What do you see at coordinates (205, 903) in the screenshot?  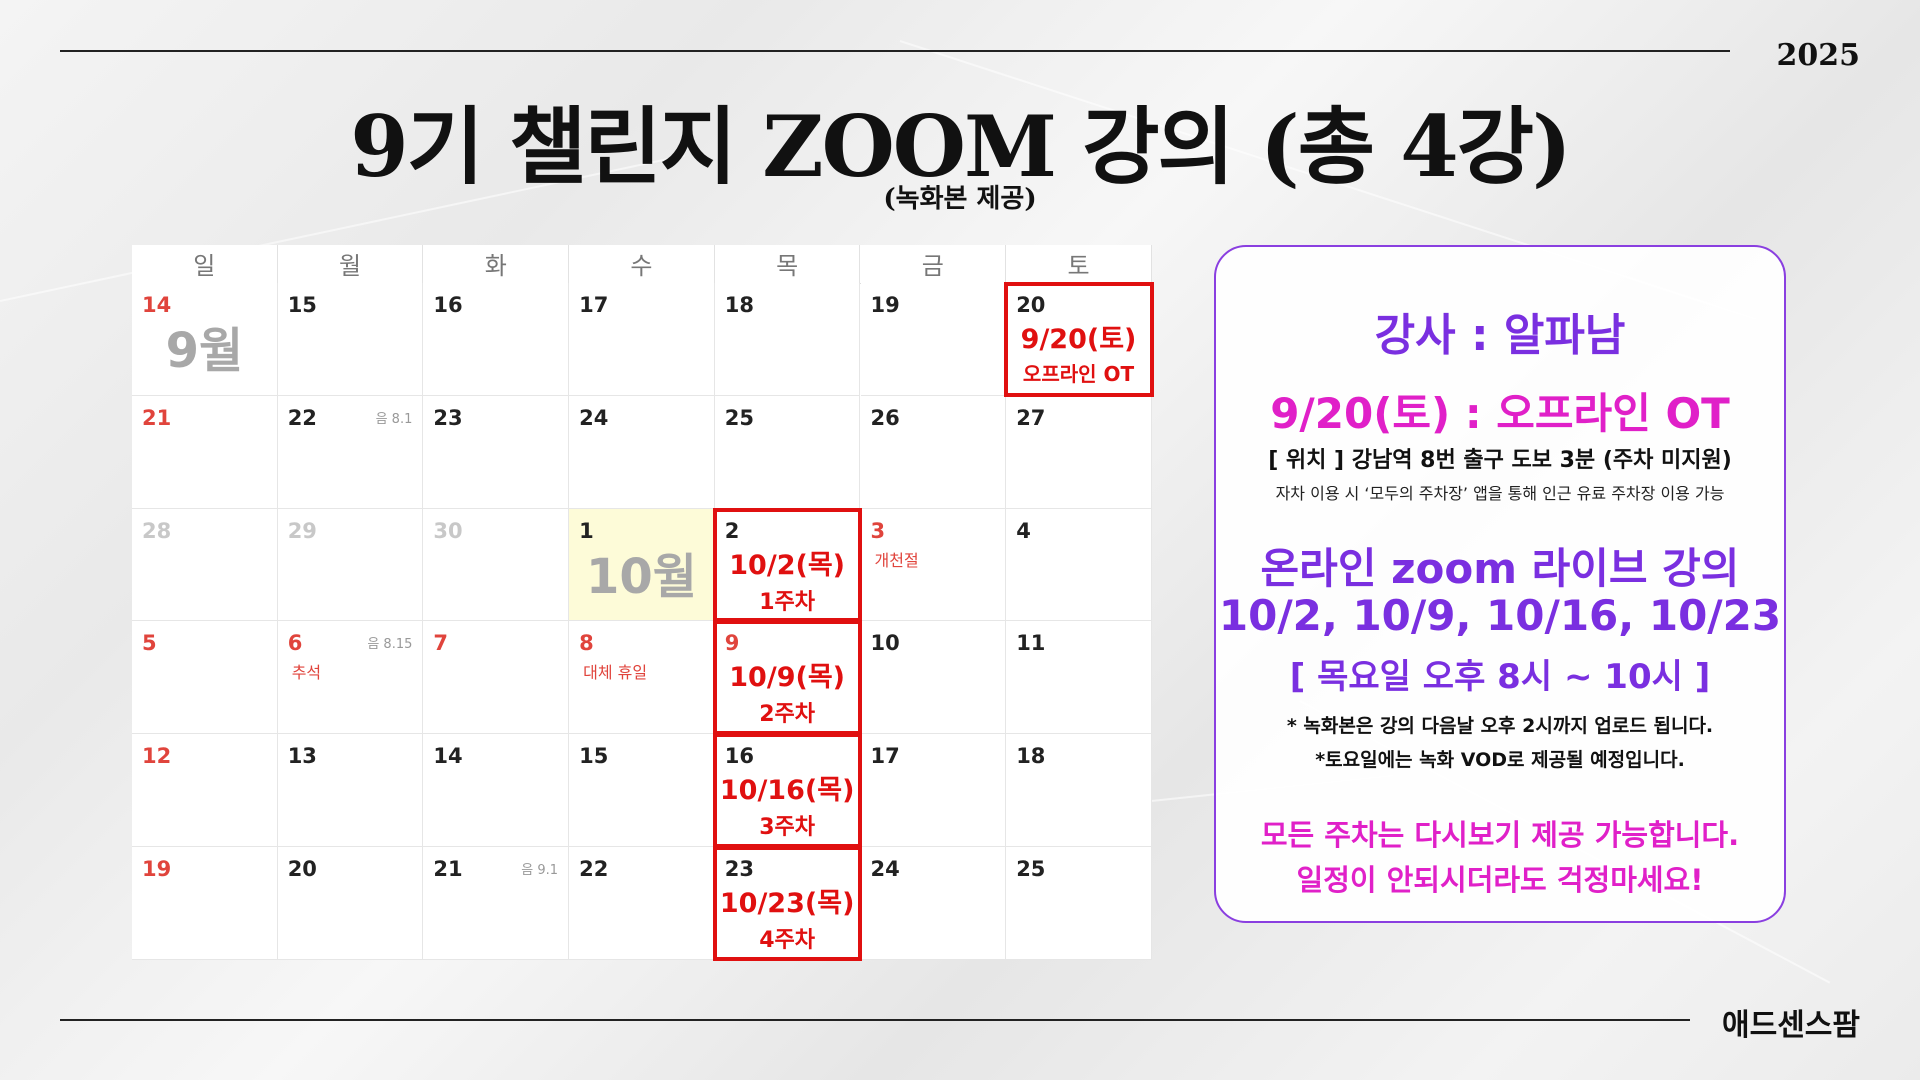 I see `calendar-day: 19` at bounding box center [205, 903].